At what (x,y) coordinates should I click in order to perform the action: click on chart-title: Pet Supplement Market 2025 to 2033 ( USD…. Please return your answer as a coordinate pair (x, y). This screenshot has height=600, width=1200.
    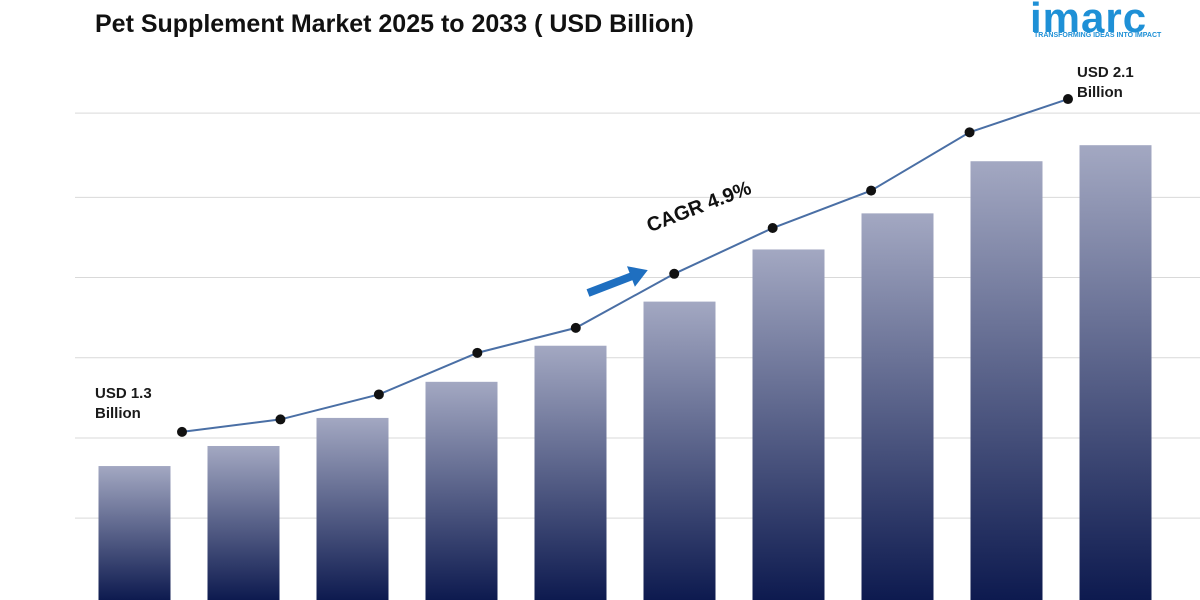
    Looking at the image, I should click on (394, 24).